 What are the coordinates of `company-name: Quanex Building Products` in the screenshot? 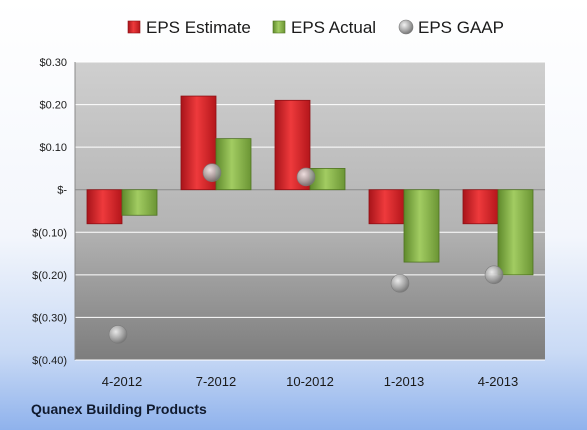 It's located at (119, 409).